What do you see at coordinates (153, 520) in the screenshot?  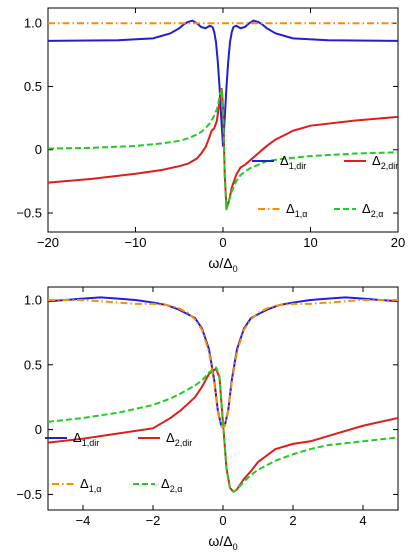 I see `x-tick-label: −2` at bounding box center [153, 520].